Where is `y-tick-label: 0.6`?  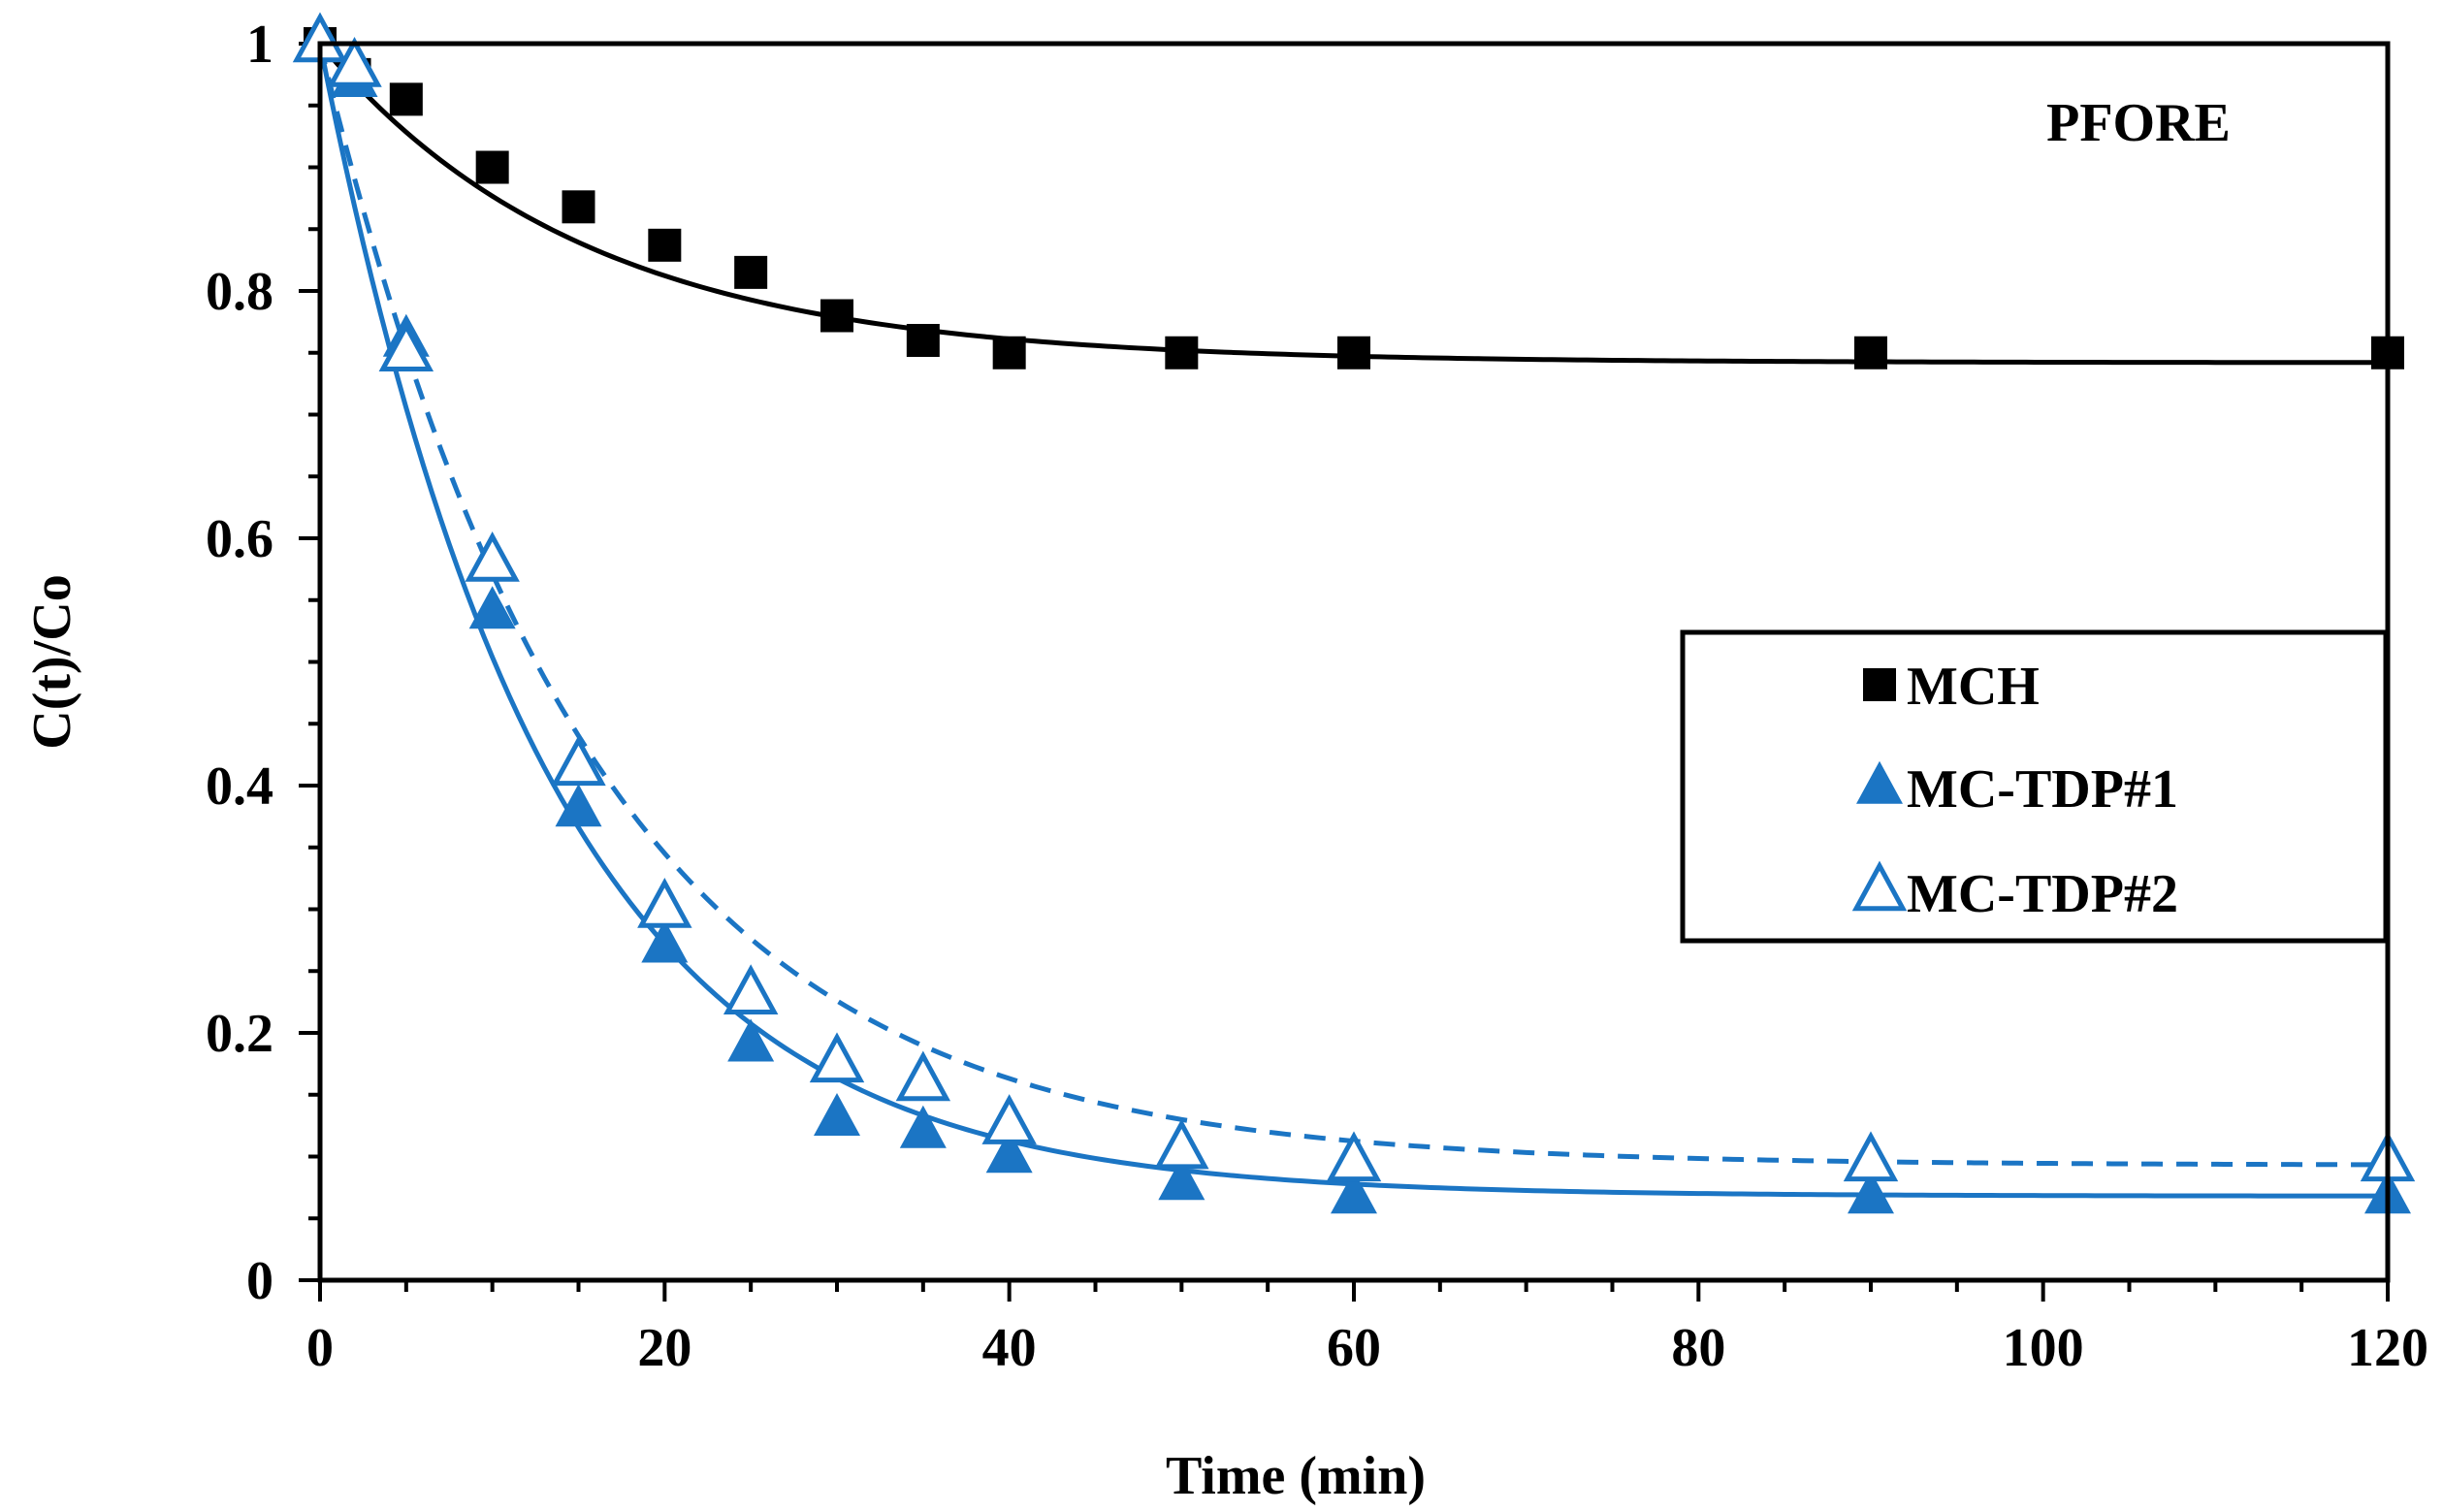 y-tick-label: 0.6 is located at coordinates (239, 539).